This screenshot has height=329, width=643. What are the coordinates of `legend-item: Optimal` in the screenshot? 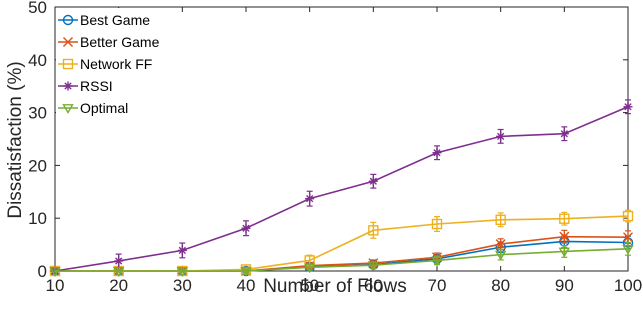 It's located at (93, 108).